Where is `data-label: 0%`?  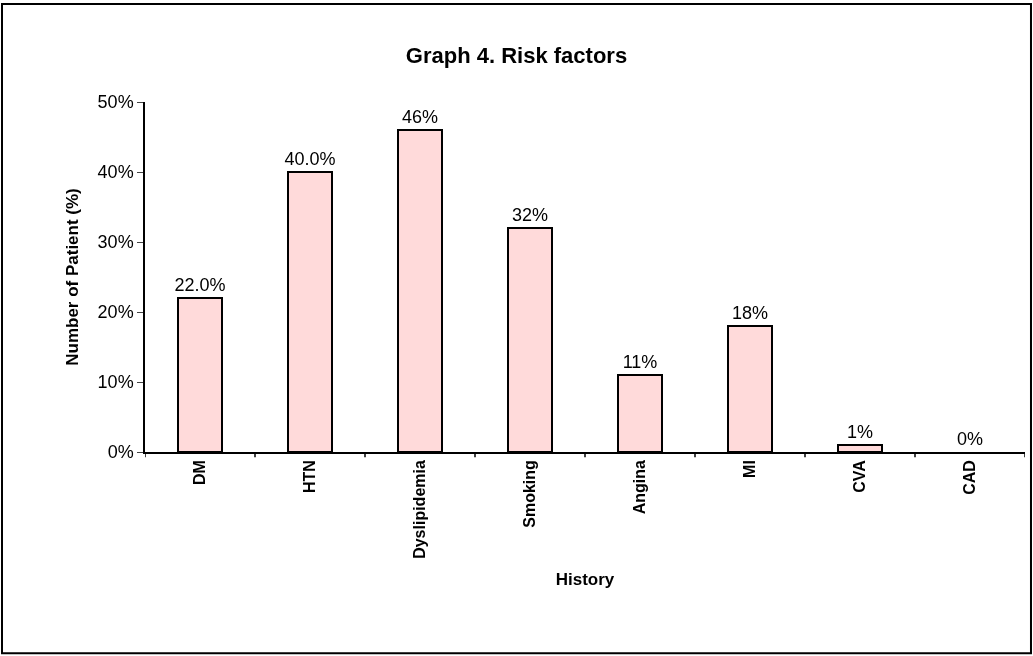
data-label: 0% is located at coordinates (970, 439).